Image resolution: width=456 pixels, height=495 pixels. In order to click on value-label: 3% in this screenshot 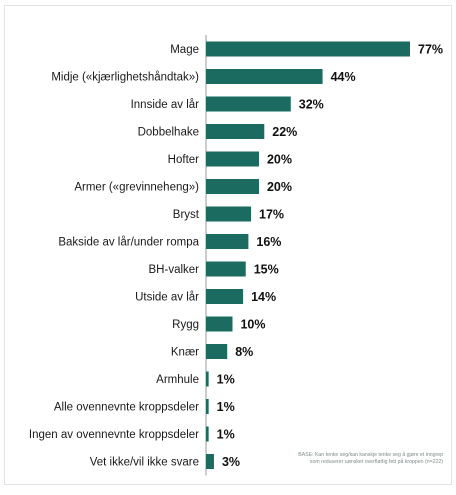, I will do `click(231, 462)`.